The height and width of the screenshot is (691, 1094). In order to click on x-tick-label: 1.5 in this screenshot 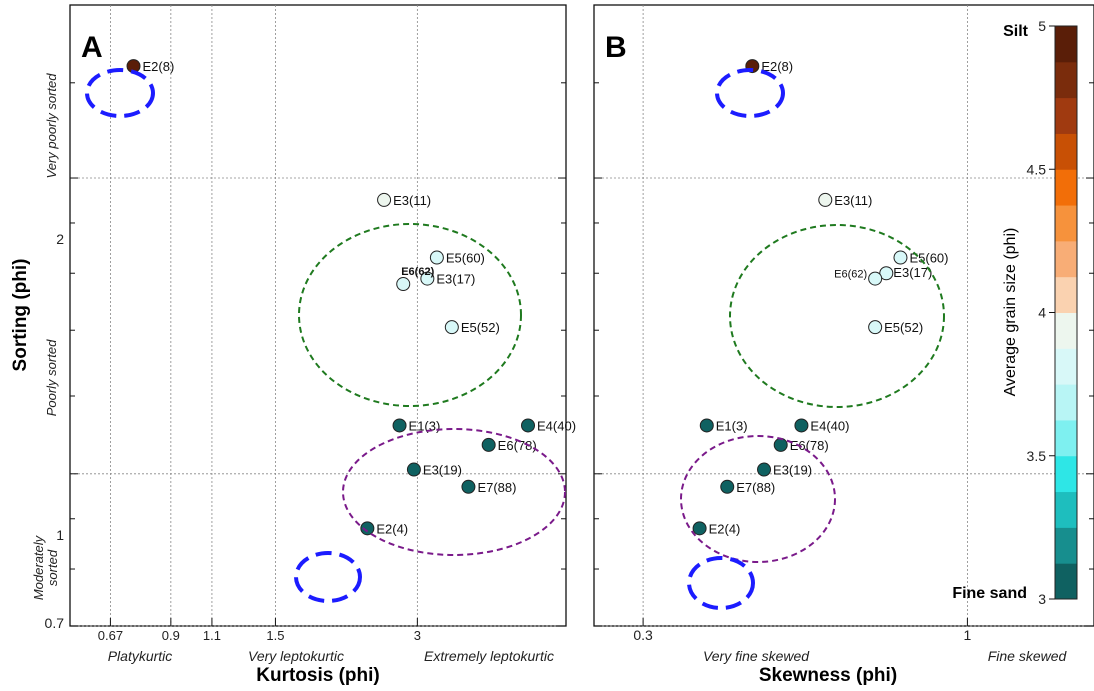, I will do `click(275, 635)`.